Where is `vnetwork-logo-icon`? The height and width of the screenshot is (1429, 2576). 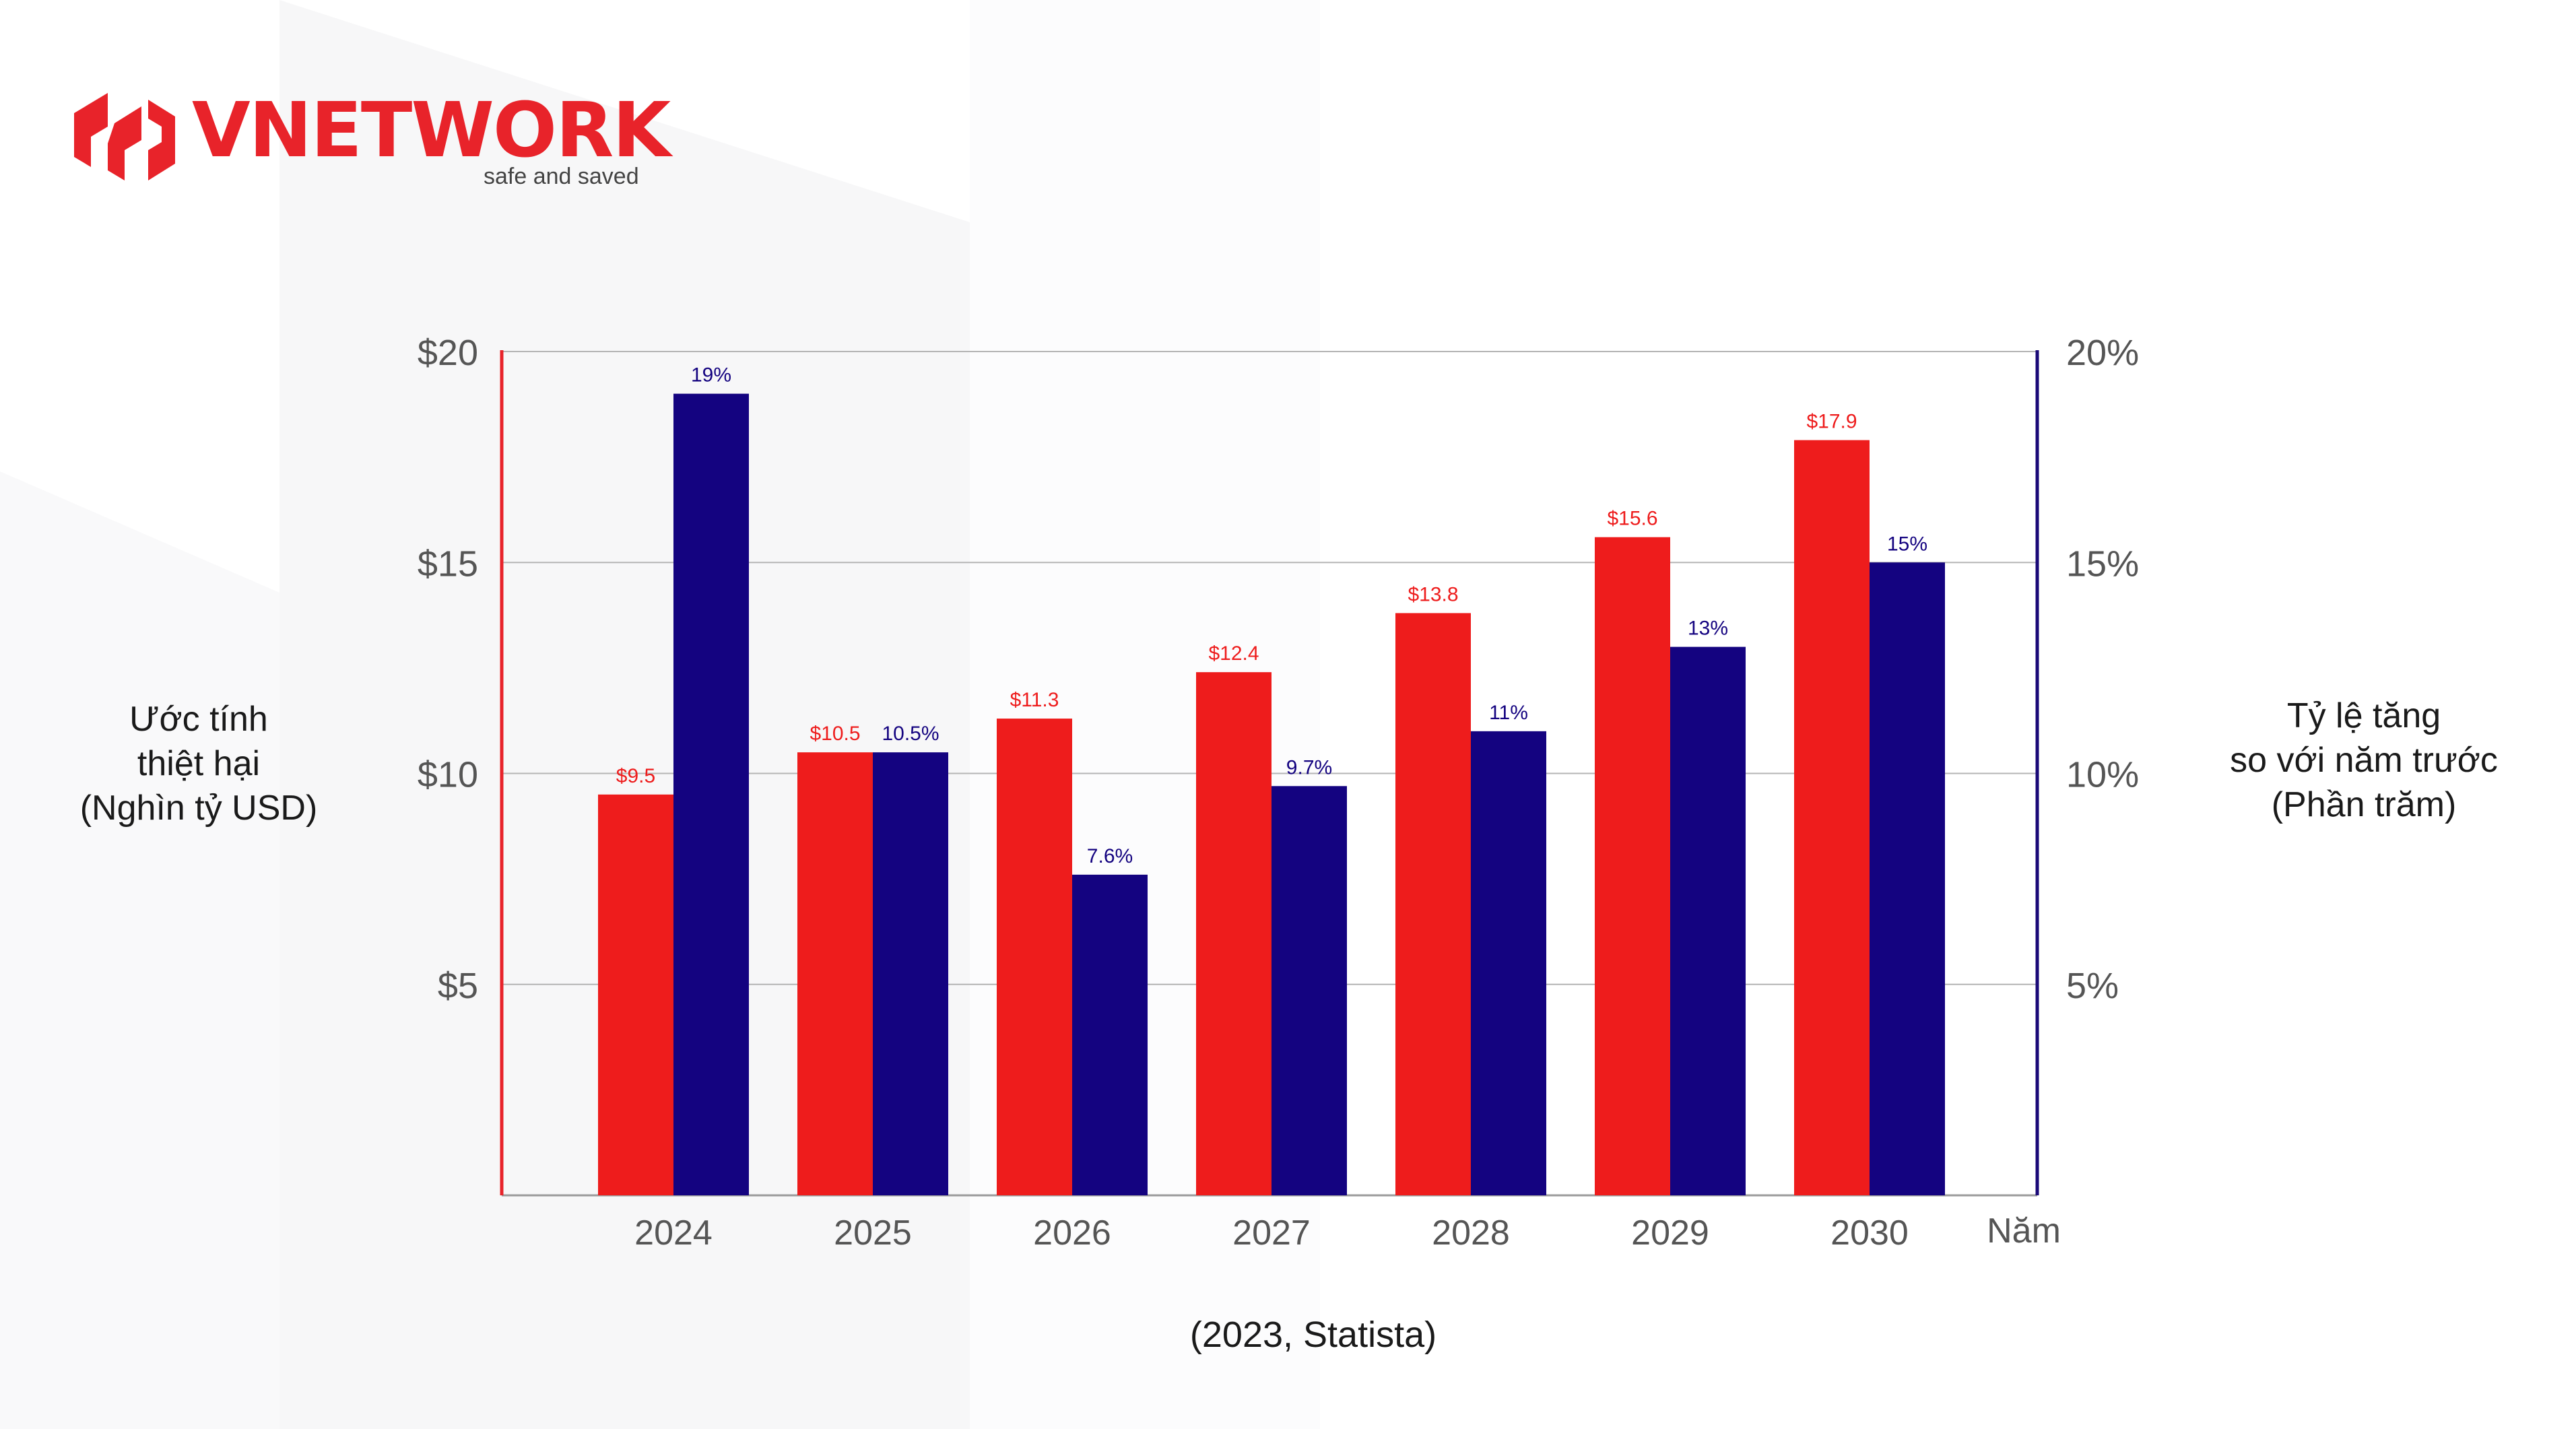 vnetwork-logo-icon is located at coordinates (124, 136).